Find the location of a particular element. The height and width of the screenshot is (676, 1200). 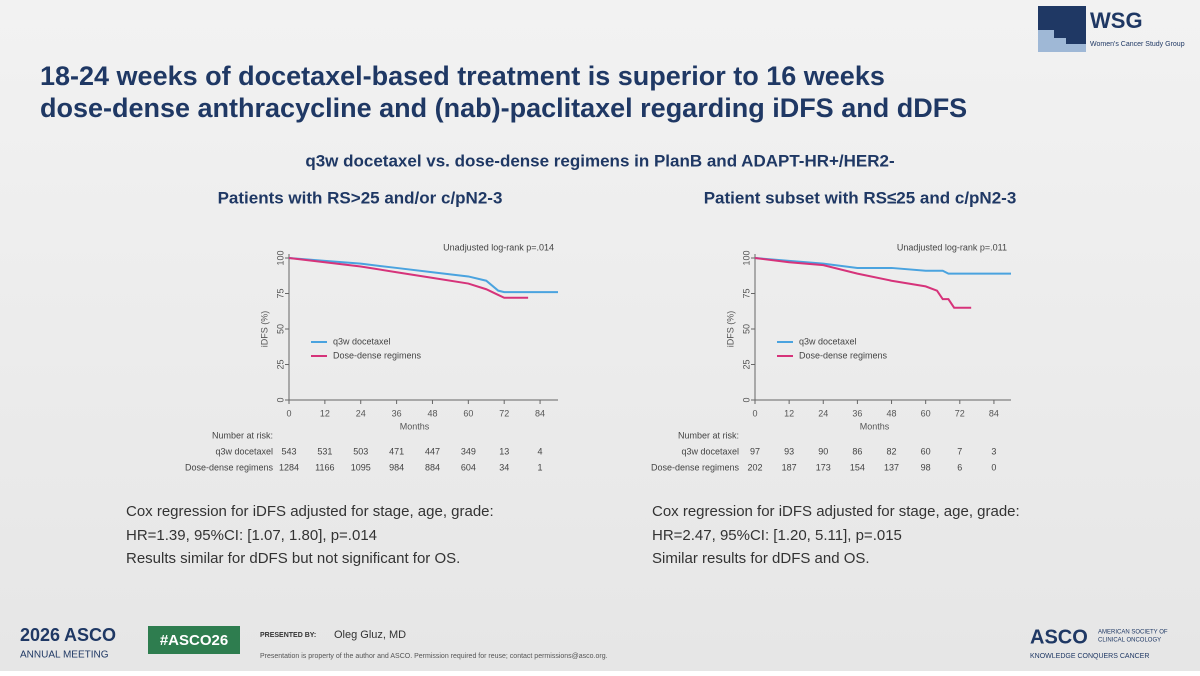

risk-value: 97 is located at coordinates (755, 451).